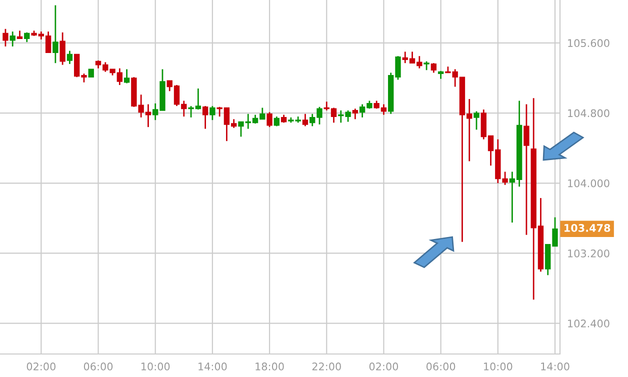 The width and height of the screenshot is (628, 377). I want to click on y-tick-label: 103.200, so click(589, 253).